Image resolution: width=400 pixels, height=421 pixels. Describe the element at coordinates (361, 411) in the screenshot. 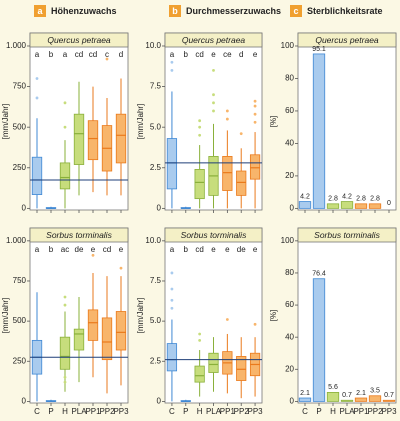

I see `x-tick-label: PP1` at that location.